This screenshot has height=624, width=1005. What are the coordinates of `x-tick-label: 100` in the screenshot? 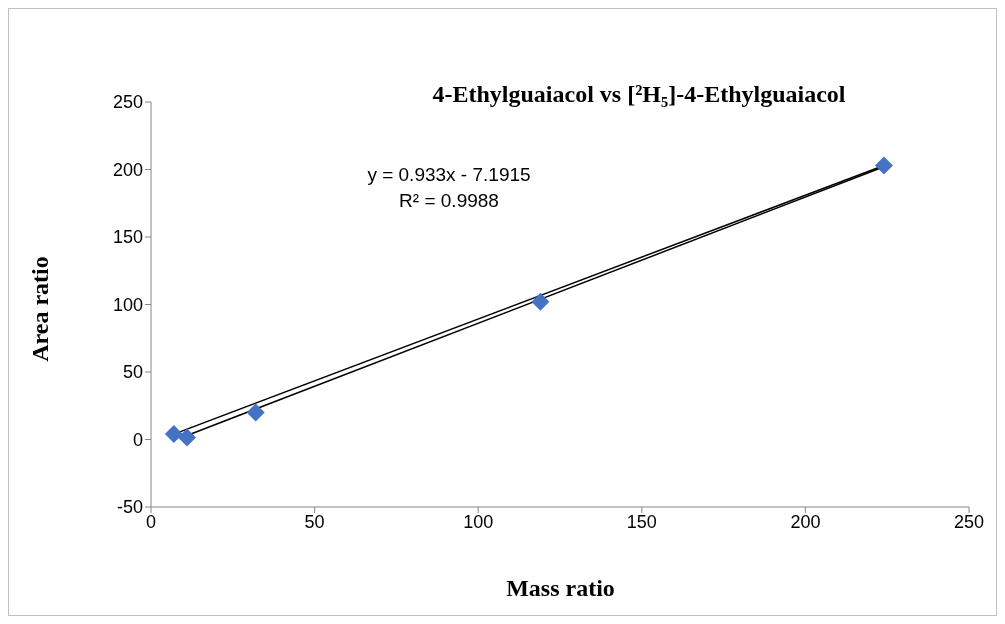 It's located at (478, 521).